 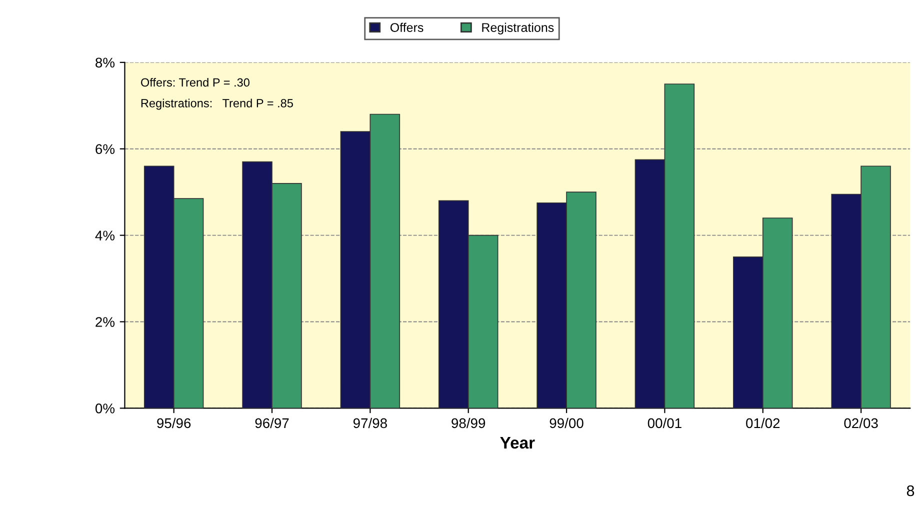 What do you see at coordinates (910, 490) in the screenshot?
I see `text: 8` at bounding box center [910, 490].